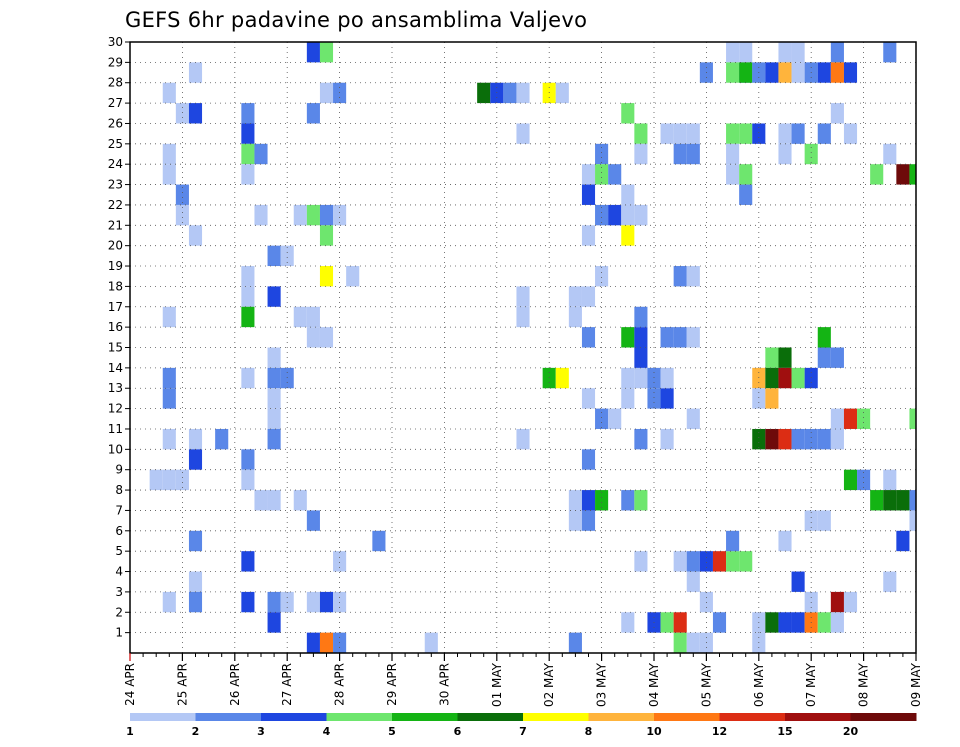 This screenshot has height=747, width=960. What do you see at coordinates (497, 684) in the screenshot?
I see `x-tick-label: 01 MAY` at bounding box center [497, 684].